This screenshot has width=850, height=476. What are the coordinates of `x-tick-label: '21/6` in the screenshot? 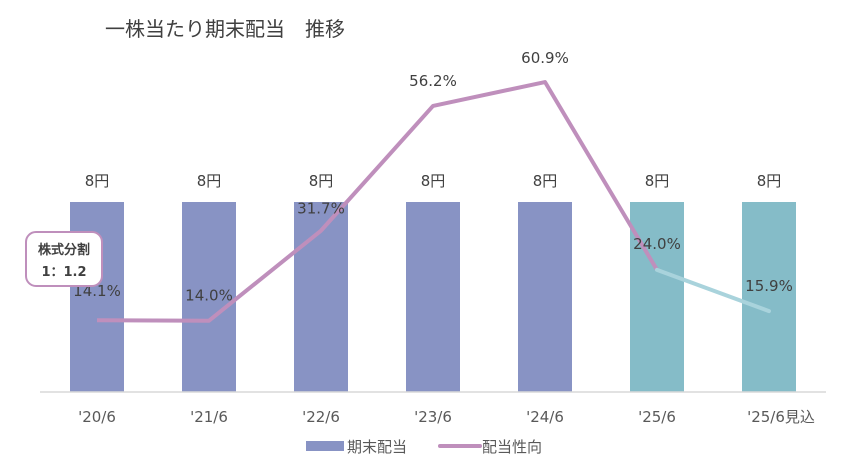 It's located at (209, 417).